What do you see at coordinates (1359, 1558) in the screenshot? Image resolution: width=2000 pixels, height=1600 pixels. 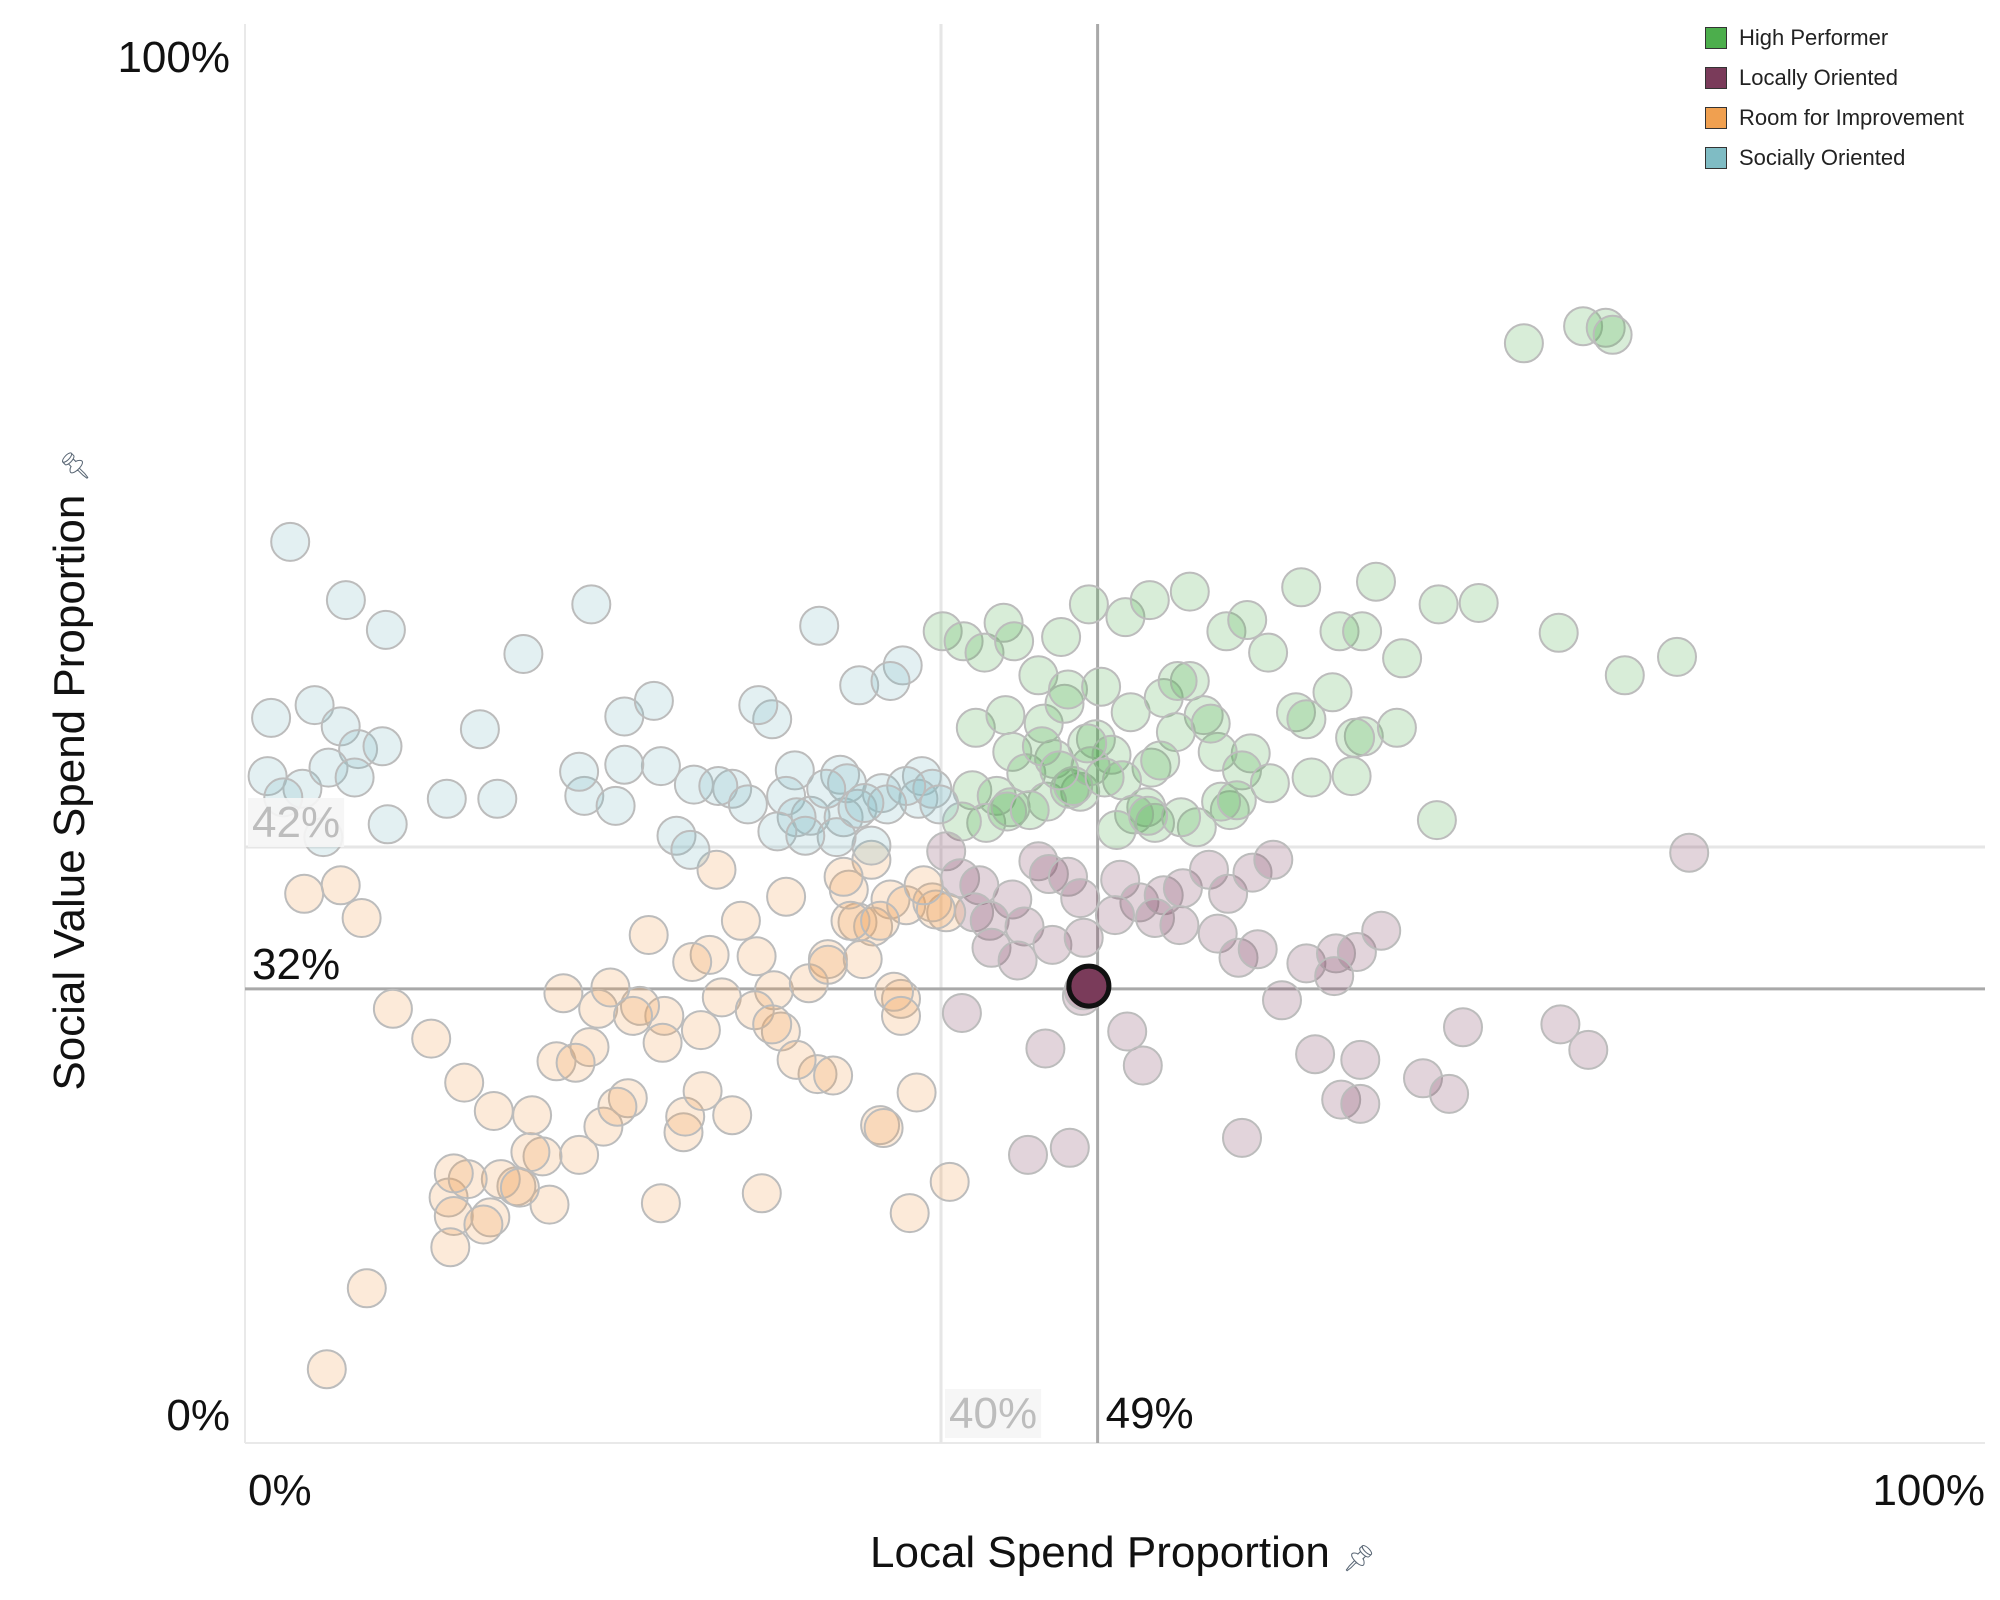 I see `pin-icon: 📌︎` at bounding box center [1359, 1558].